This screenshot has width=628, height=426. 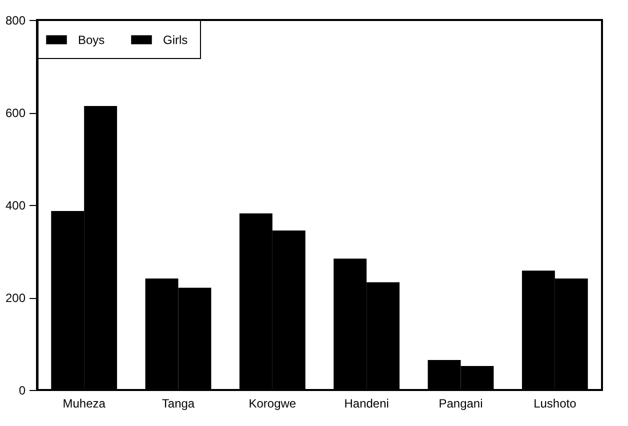 What do you see at coordinates (366, 403) in the screenshot?
I see `x-tick-label: Handeni` at bounding box center [366, 403].